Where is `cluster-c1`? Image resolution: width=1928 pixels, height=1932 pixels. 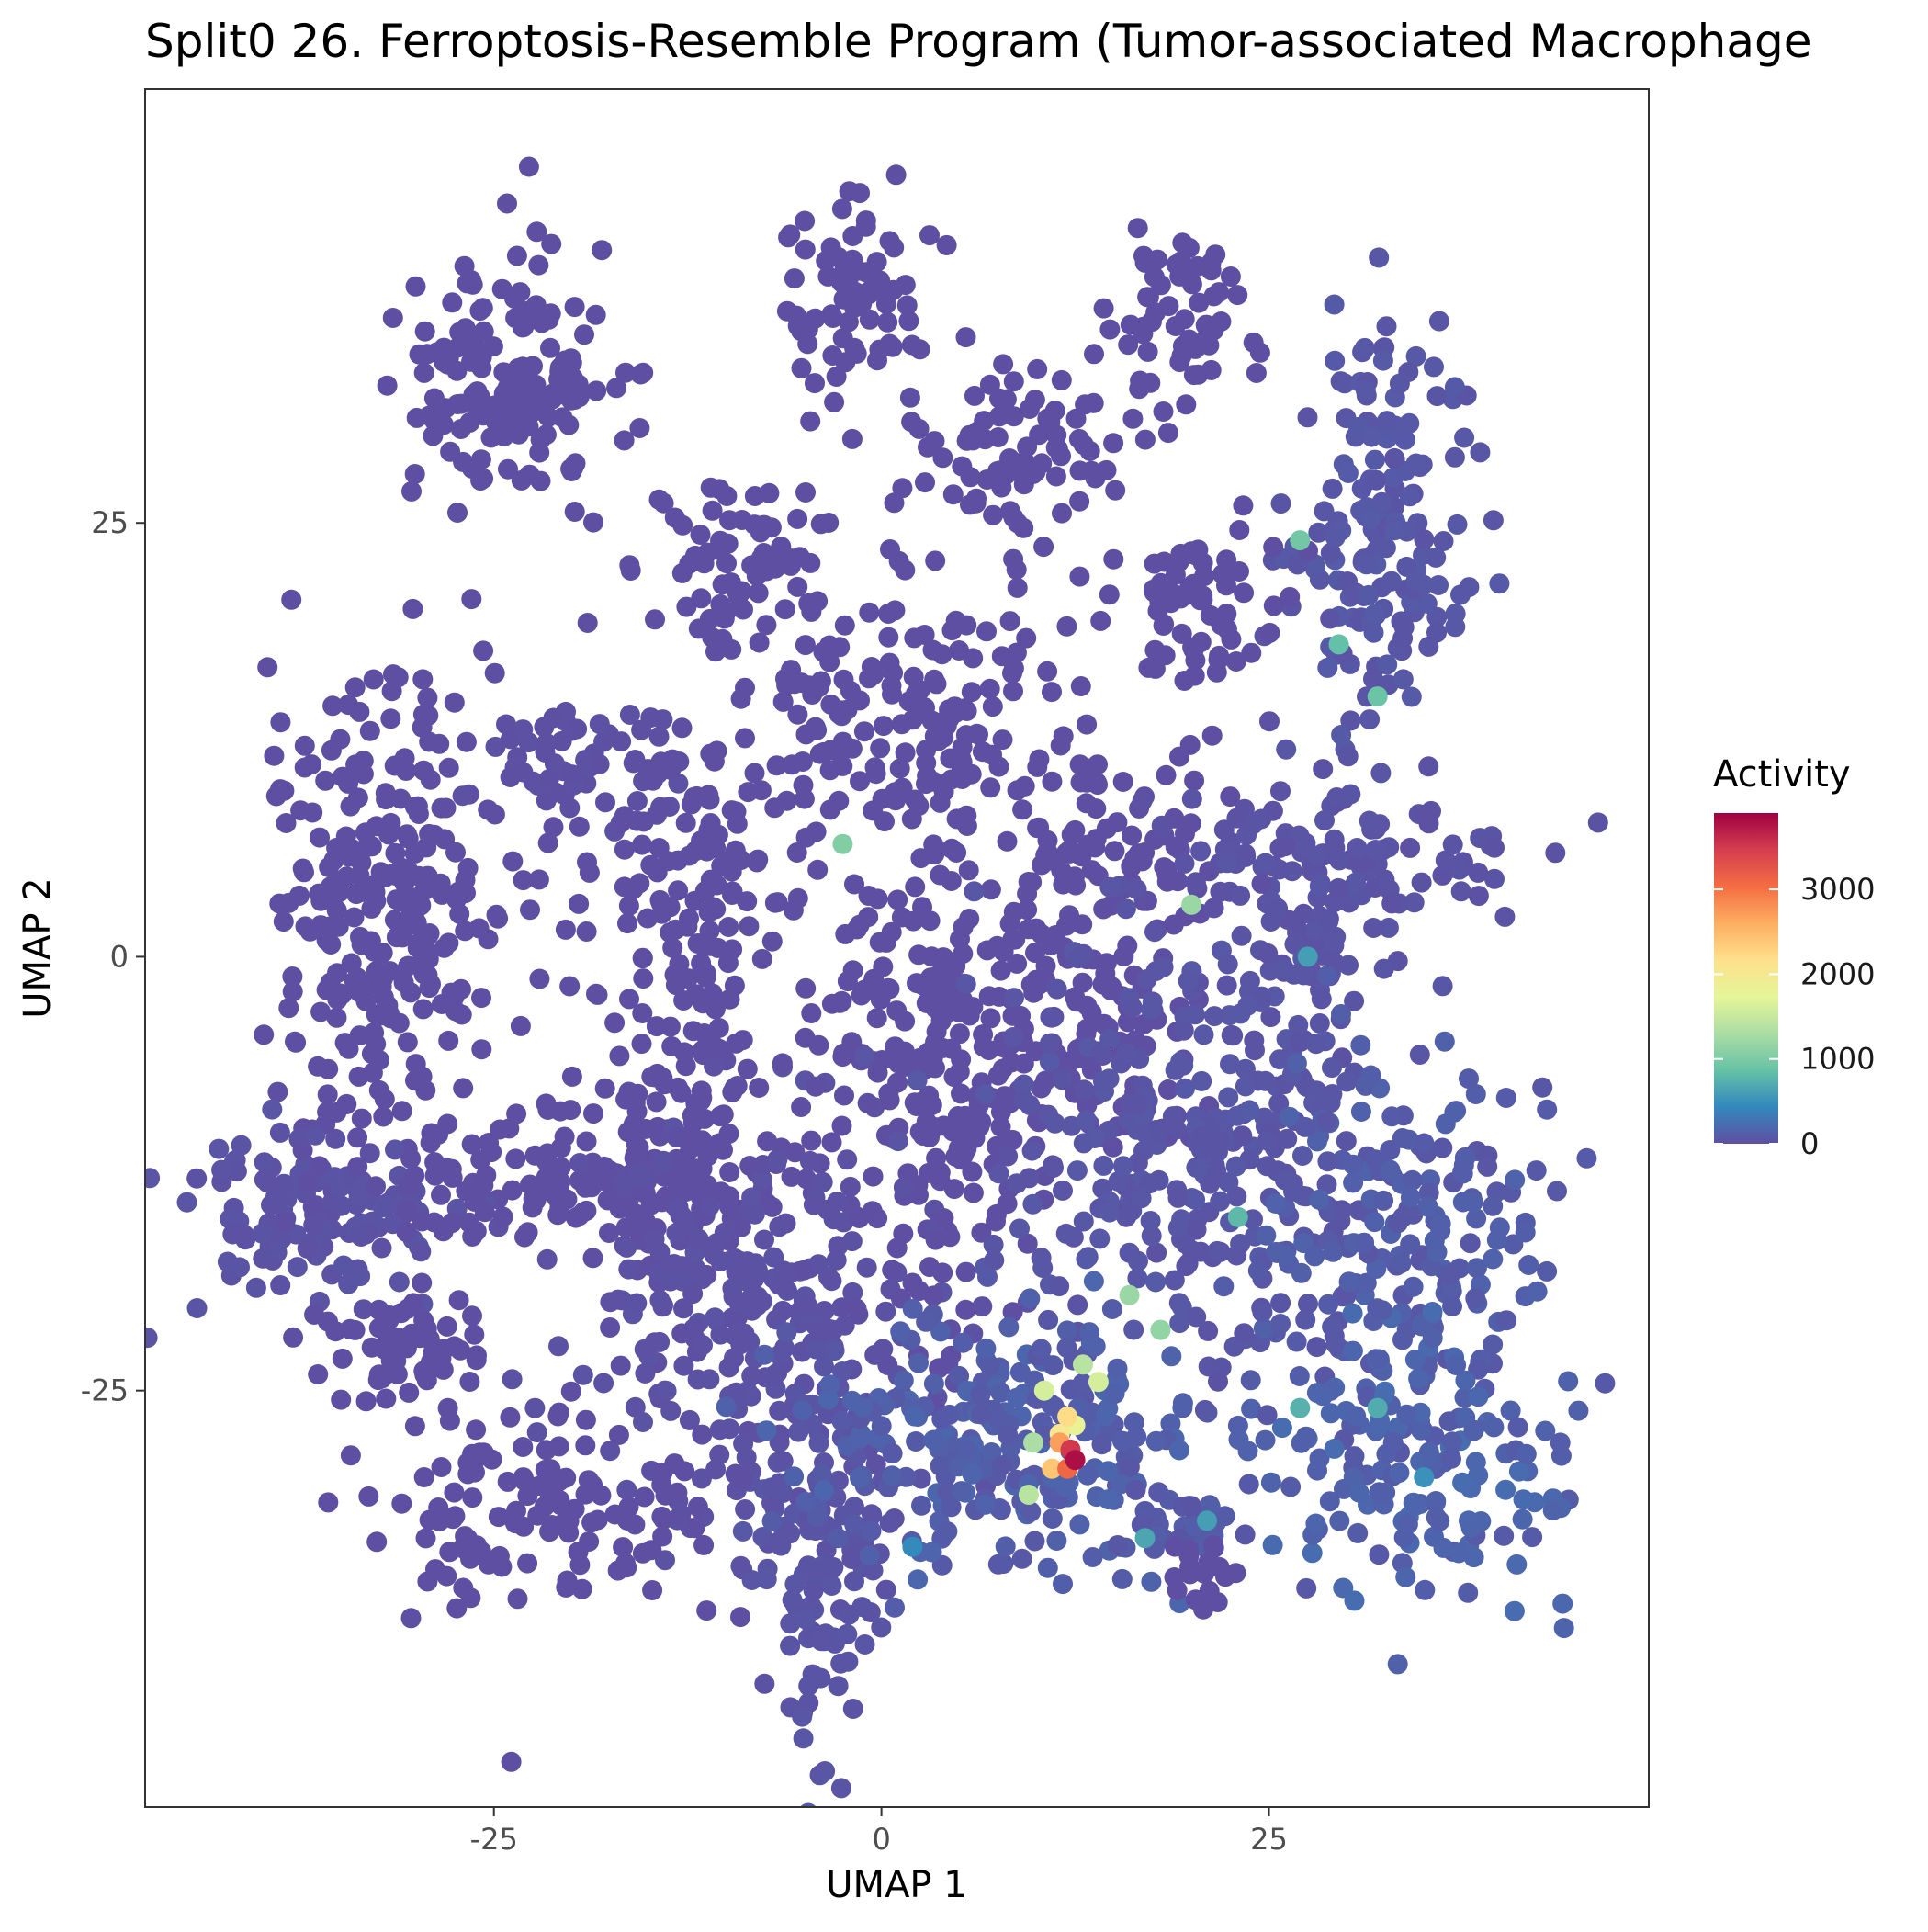
cluster-c1 is located at coordinates (515, 344).